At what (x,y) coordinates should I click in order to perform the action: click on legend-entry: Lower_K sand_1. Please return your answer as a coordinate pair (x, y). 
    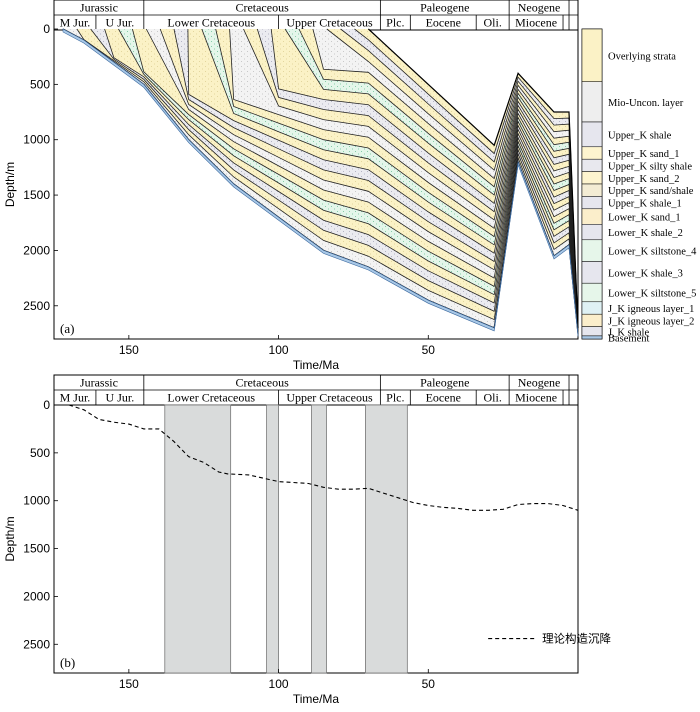
    Looking at the image, I should click on (644, 218).